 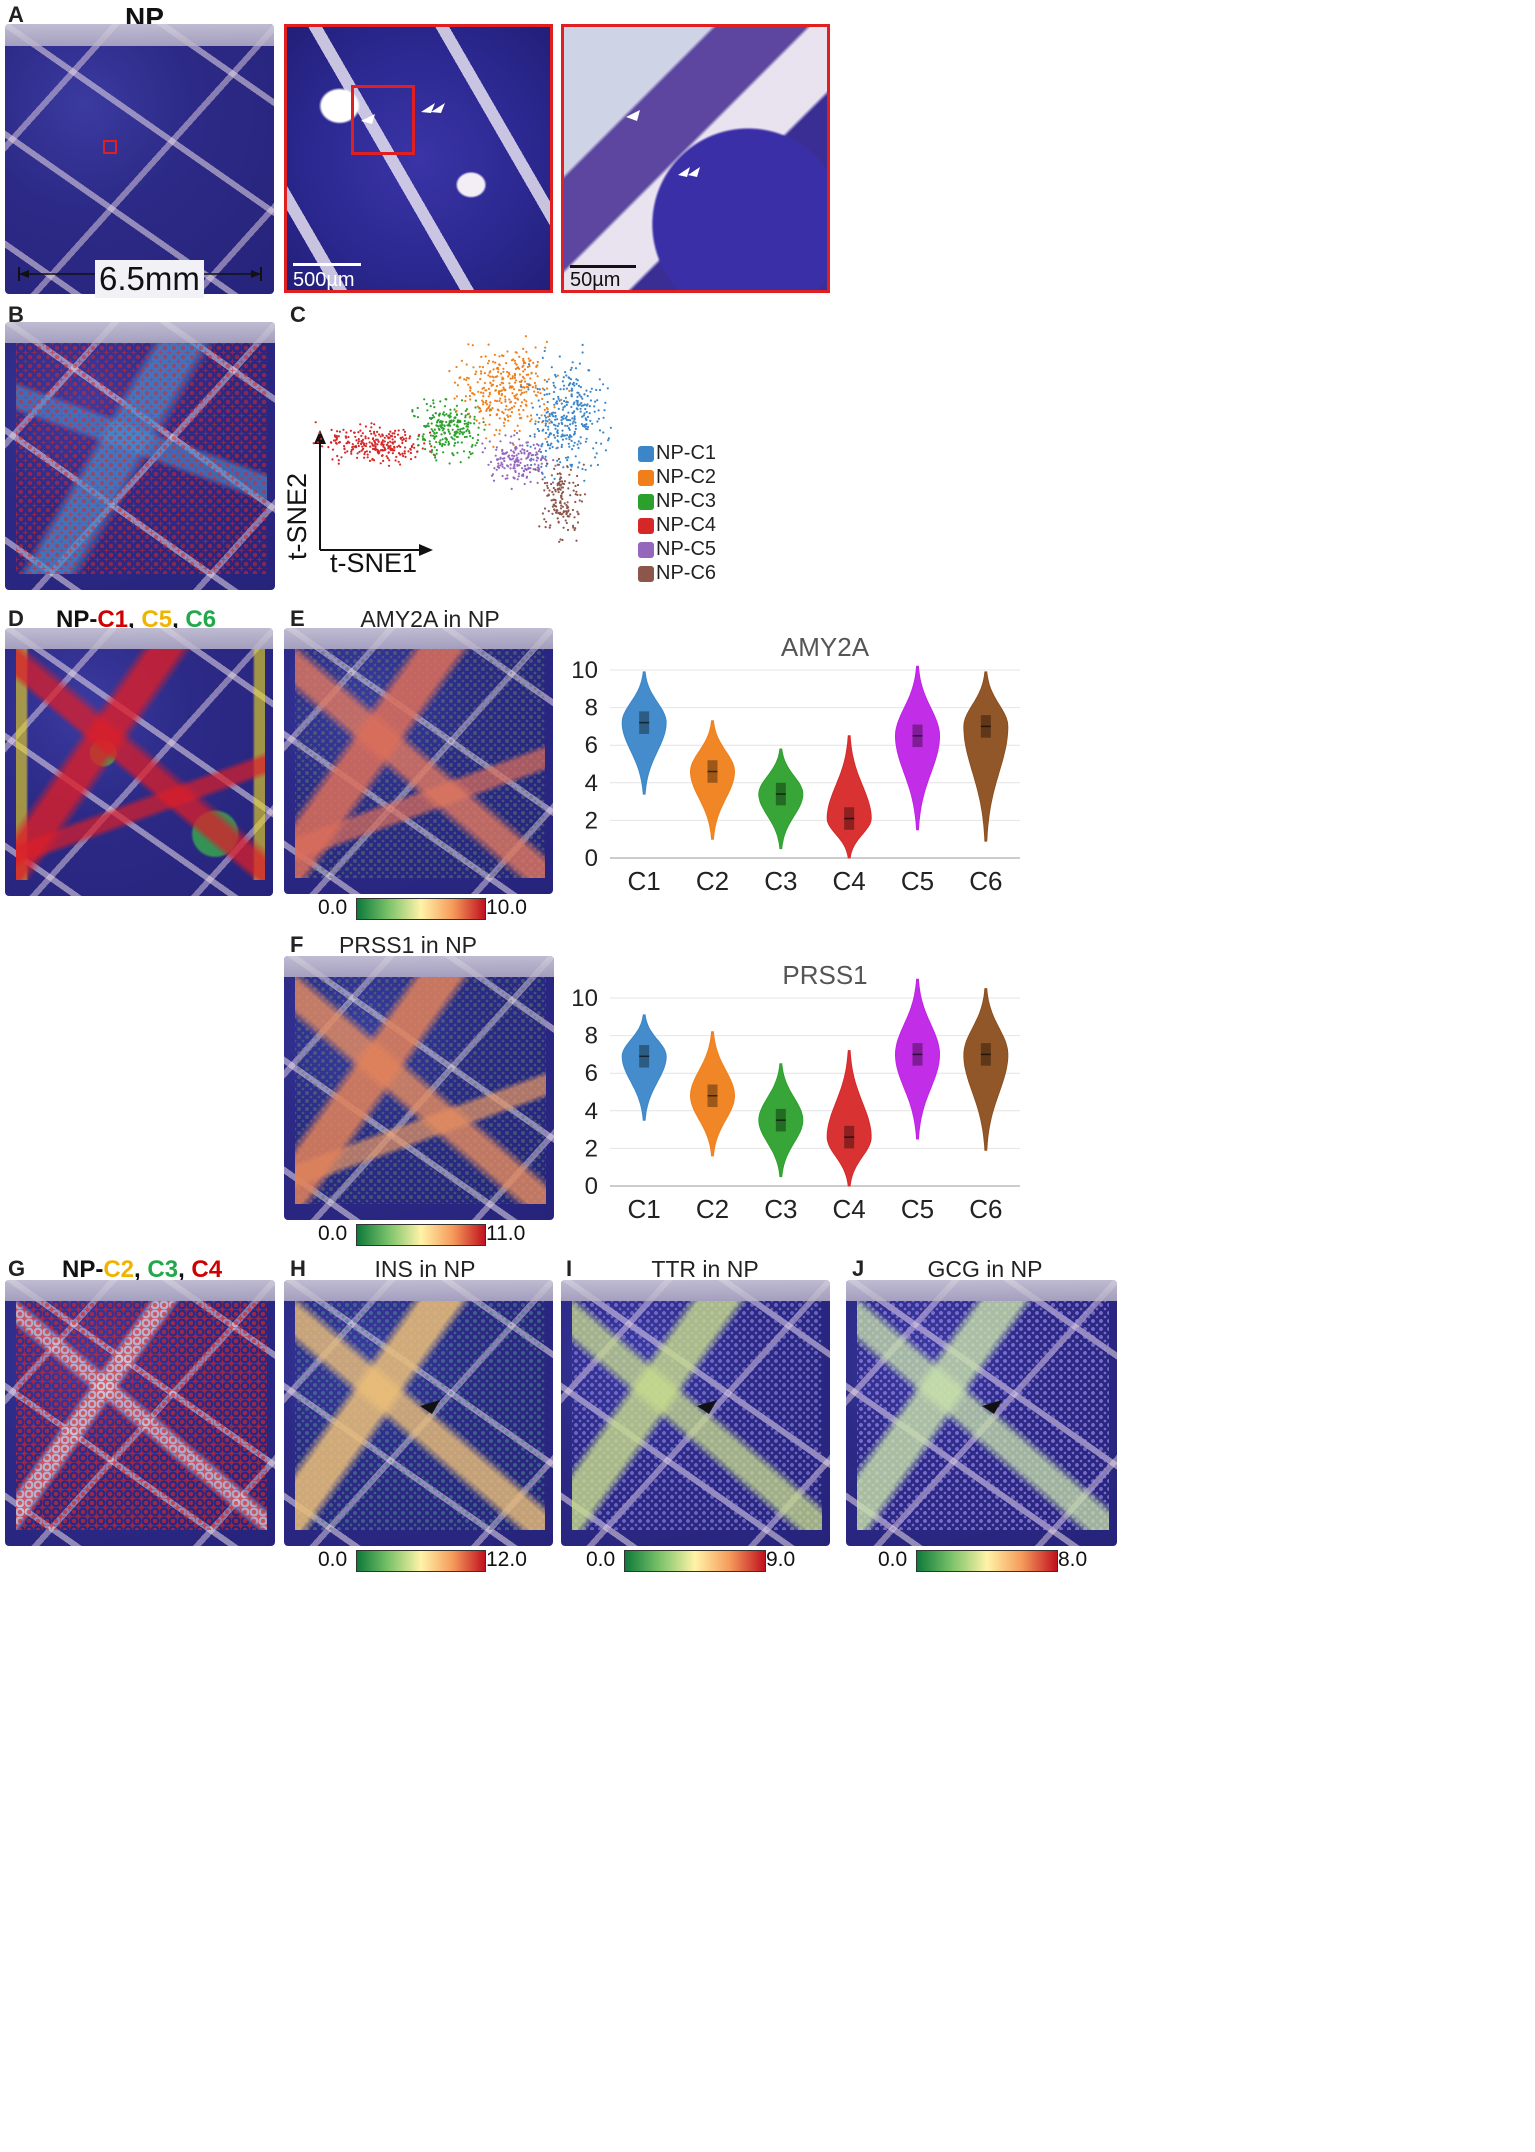 I want to click on gcg-overlay, so click(x=982, y=1416).